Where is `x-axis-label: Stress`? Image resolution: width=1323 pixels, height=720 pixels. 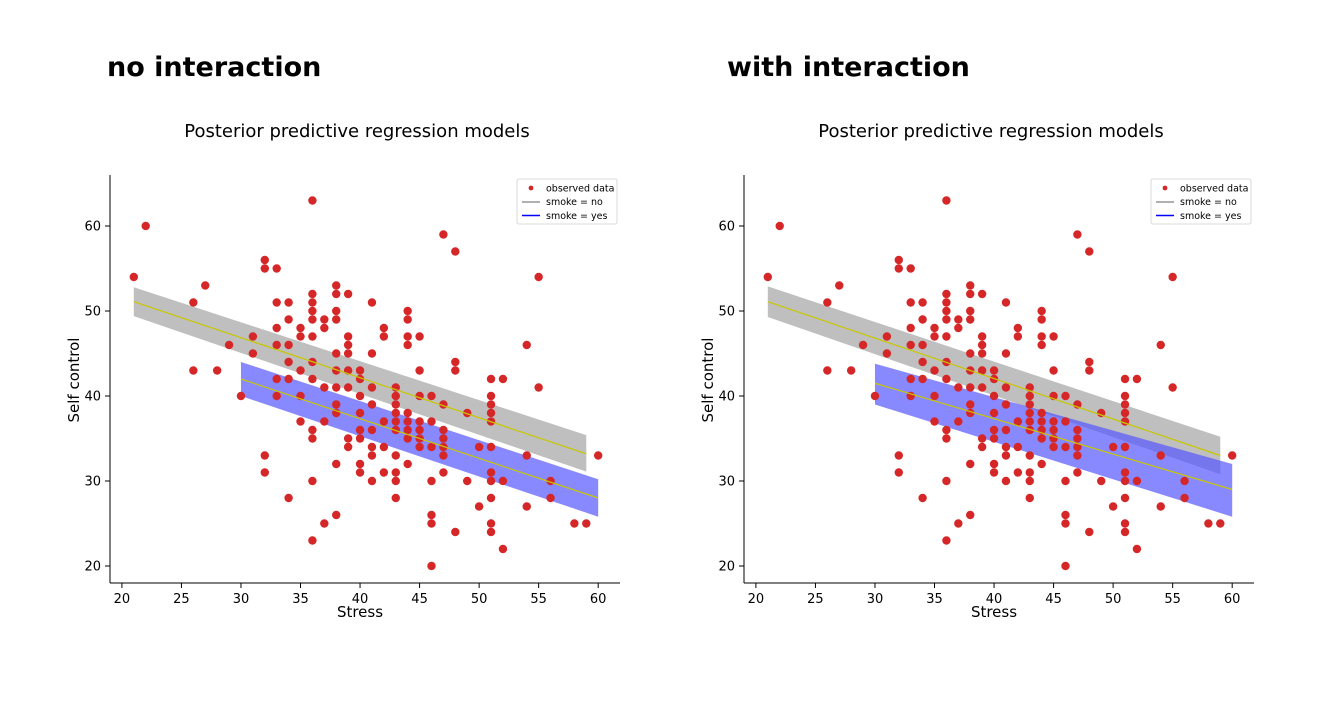
x-axis-label: Stress is located at coordinates (994, 612).